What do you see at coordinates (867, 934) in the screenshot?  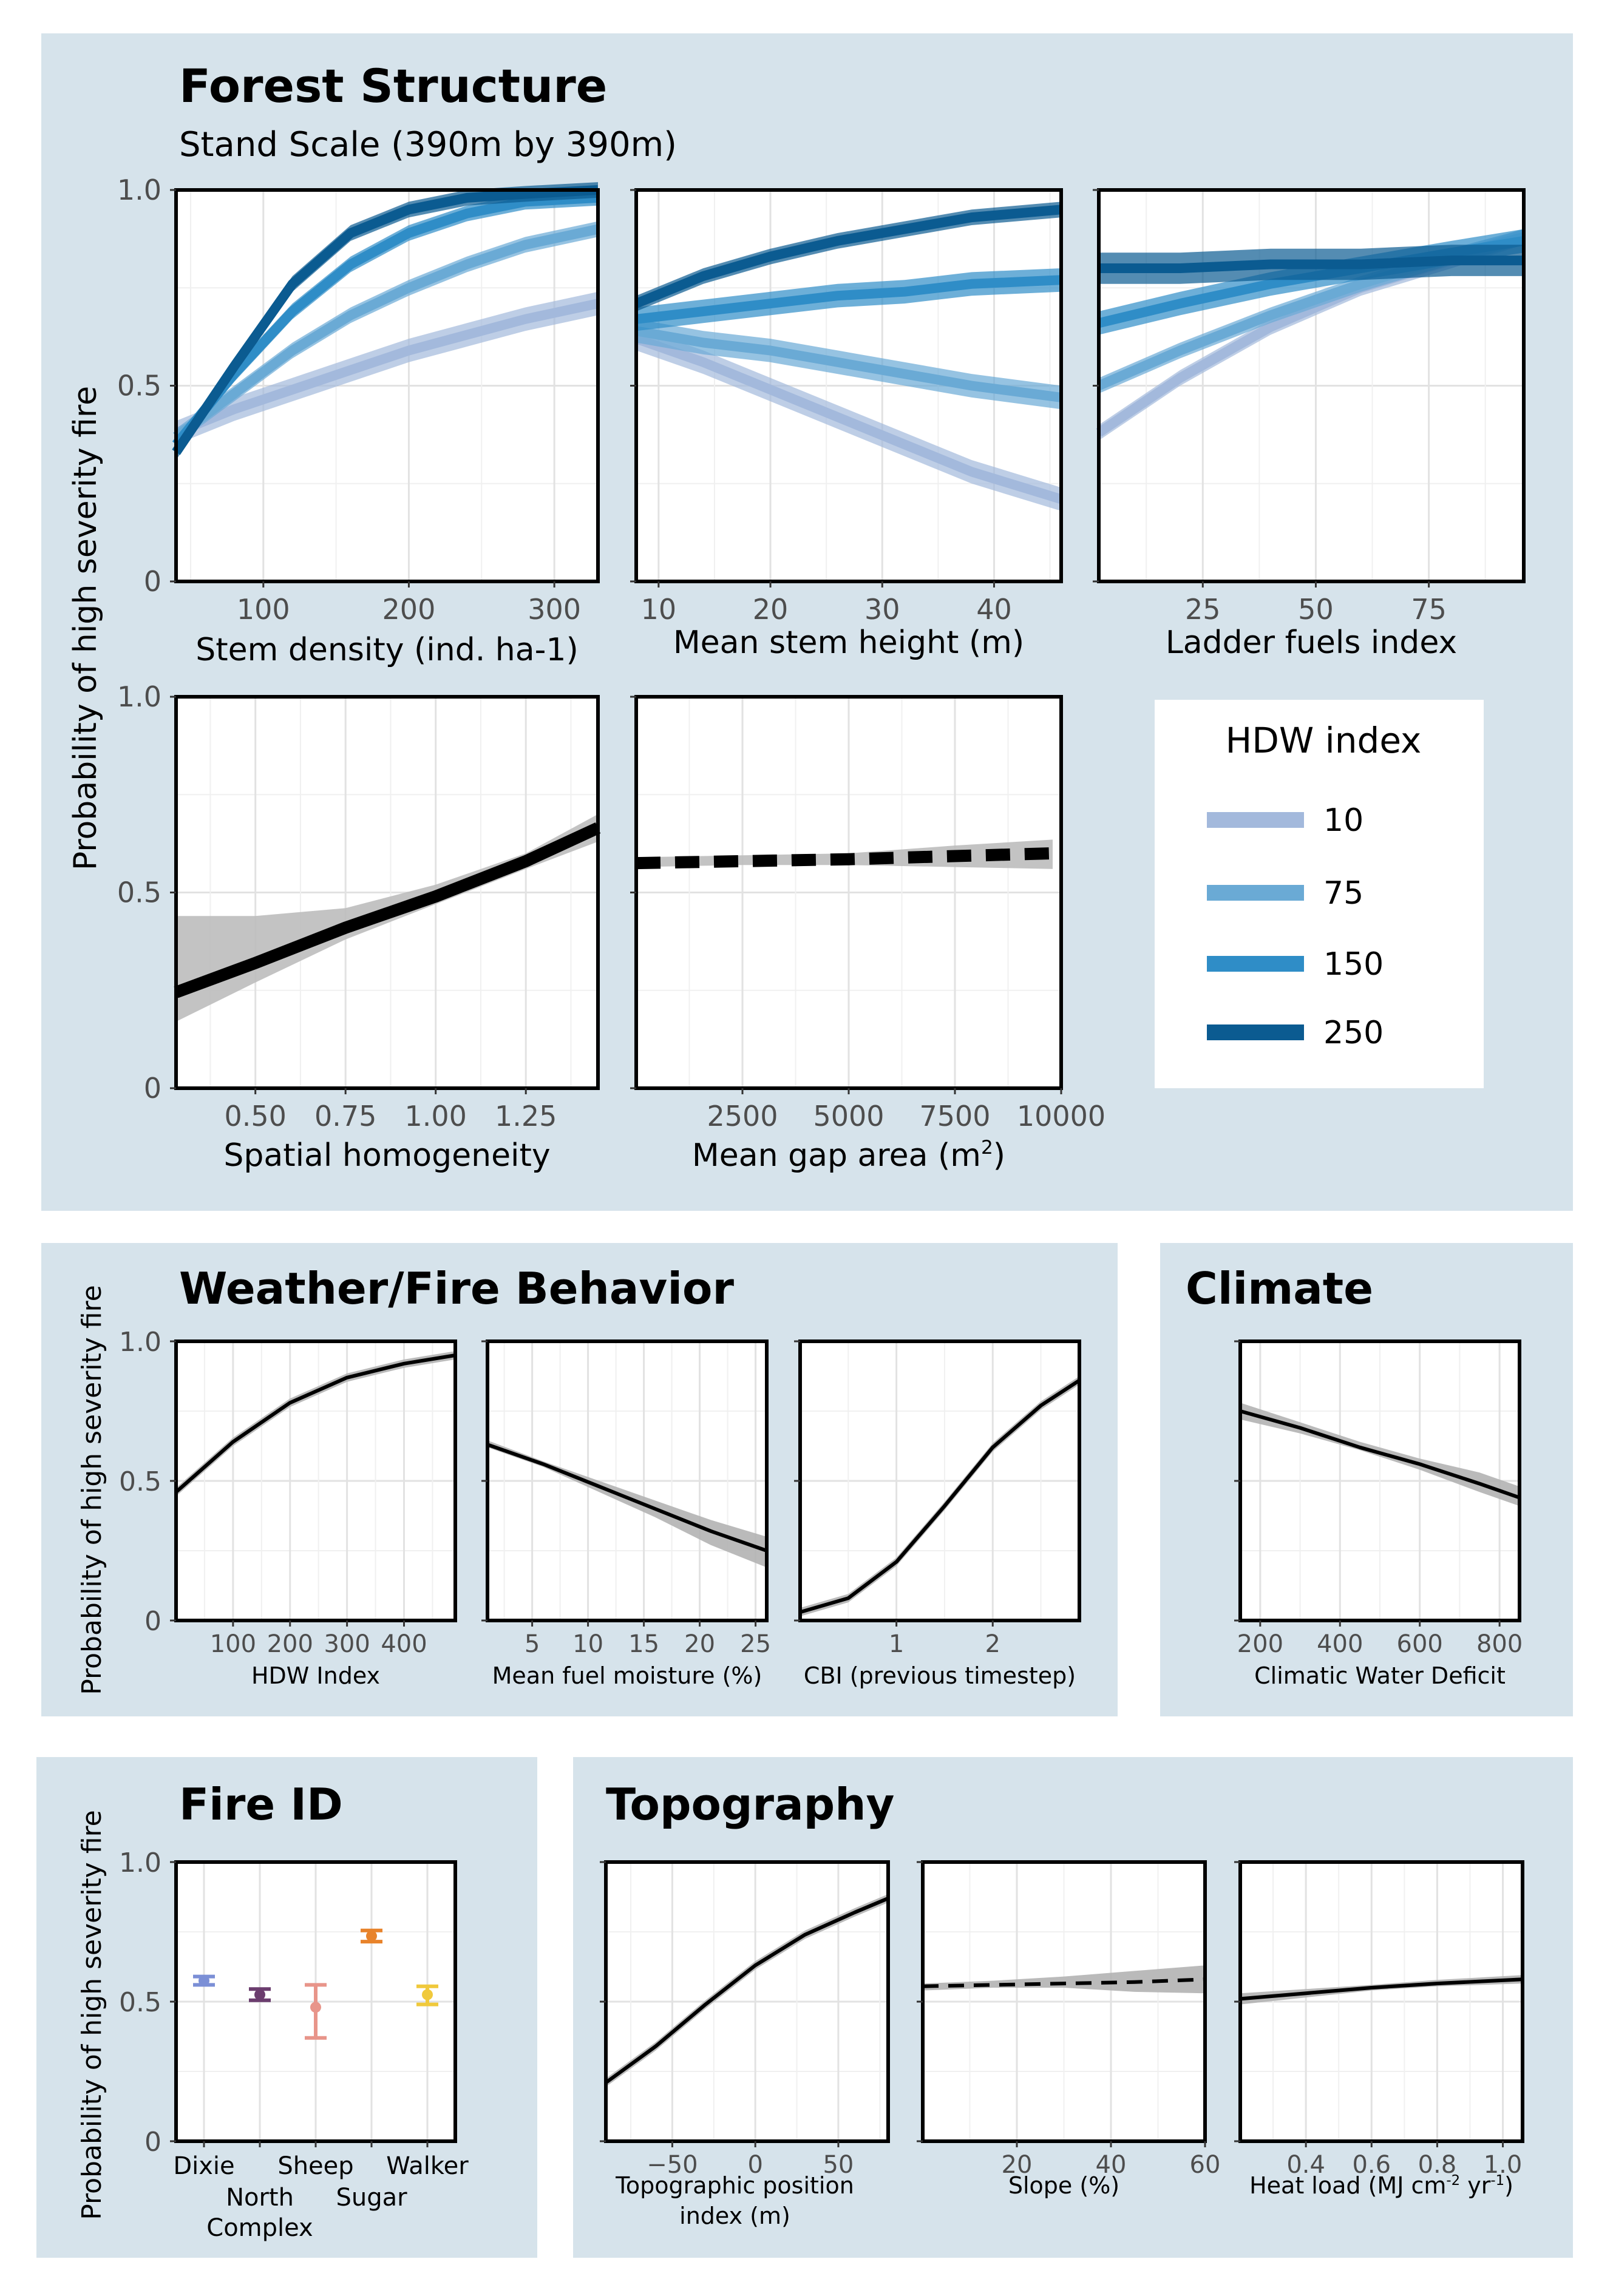 I see `chart-gap_area: 2500 5000 7500 10000 Mean gap area (m2)` at bounding box center [867, 934].